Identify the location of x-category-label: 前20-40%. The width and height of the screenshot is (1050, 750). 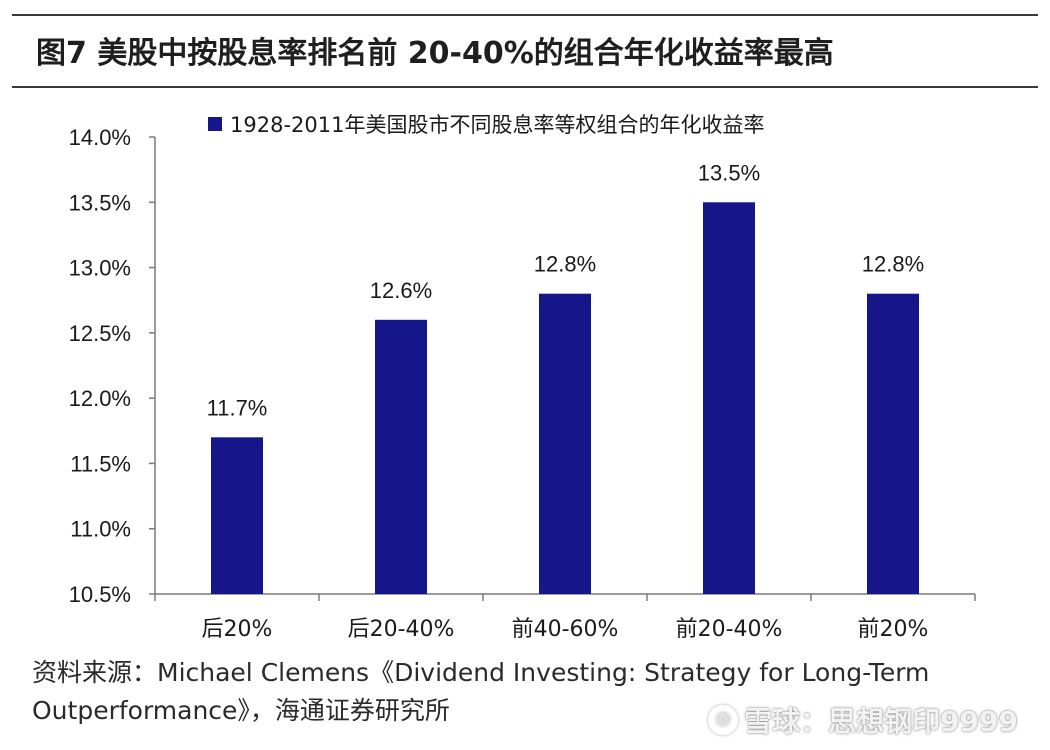
(729, 629).